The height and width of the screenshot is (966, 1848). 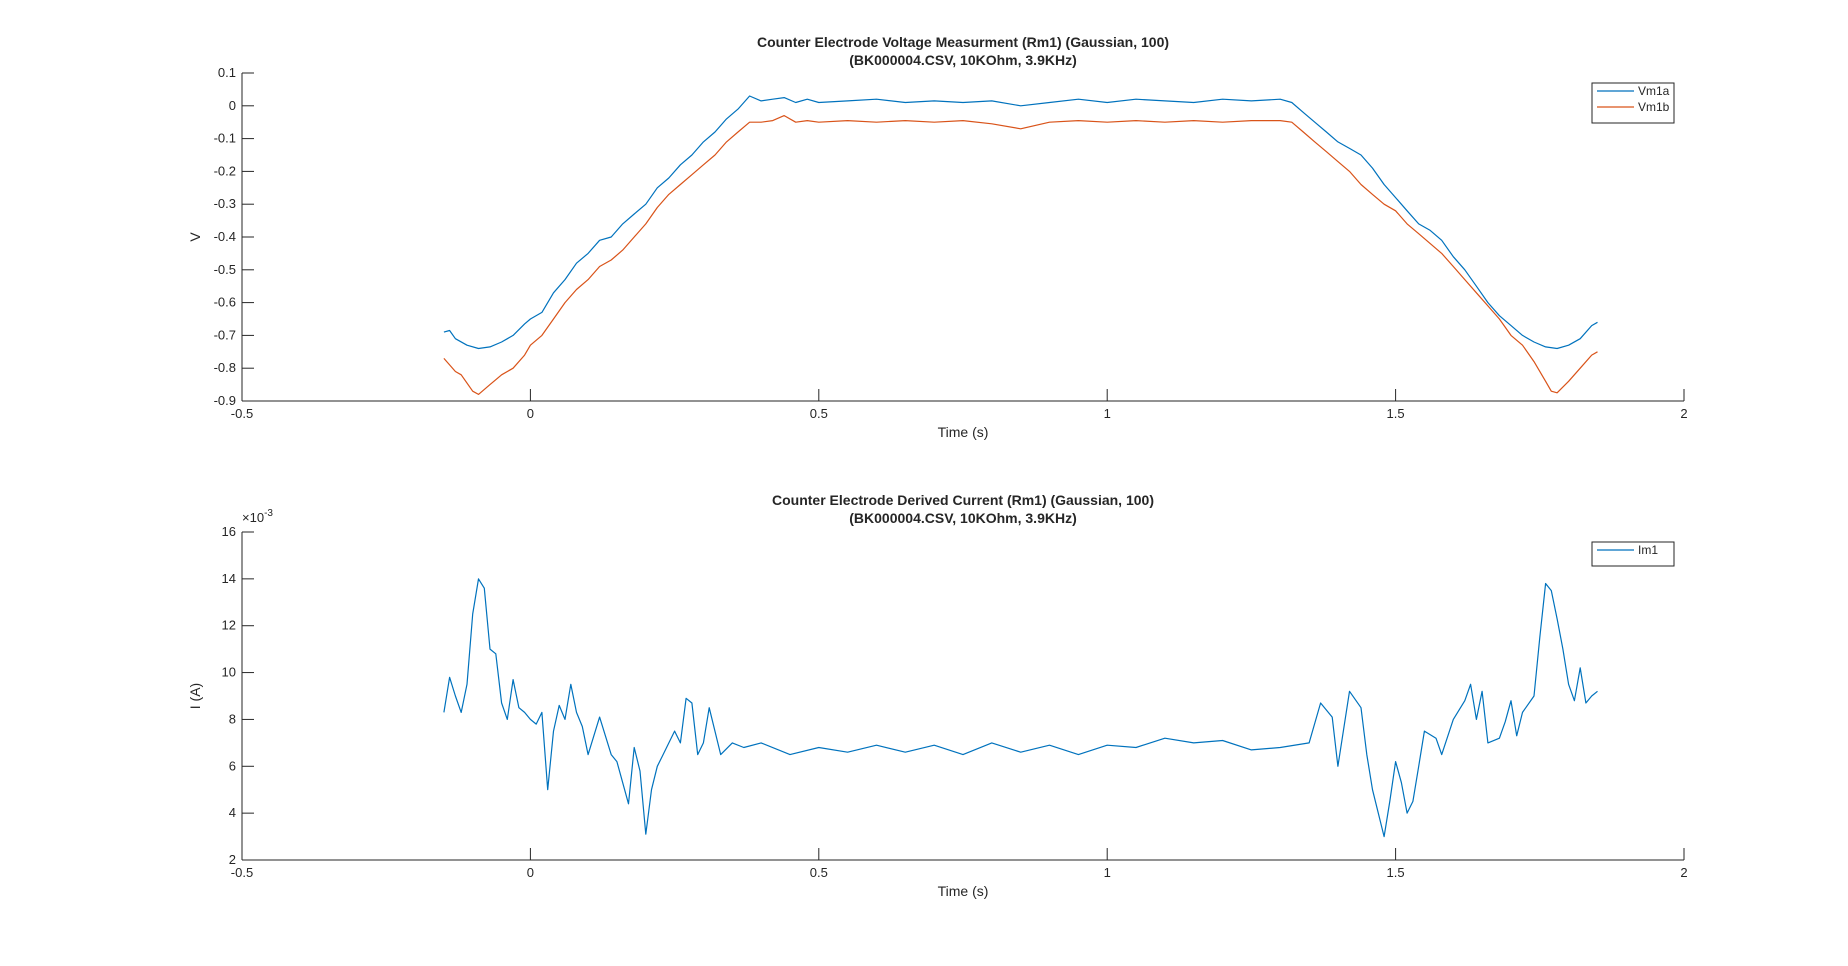 I want to click on multiplier-exponent: -3, so click(x=268, y=513).